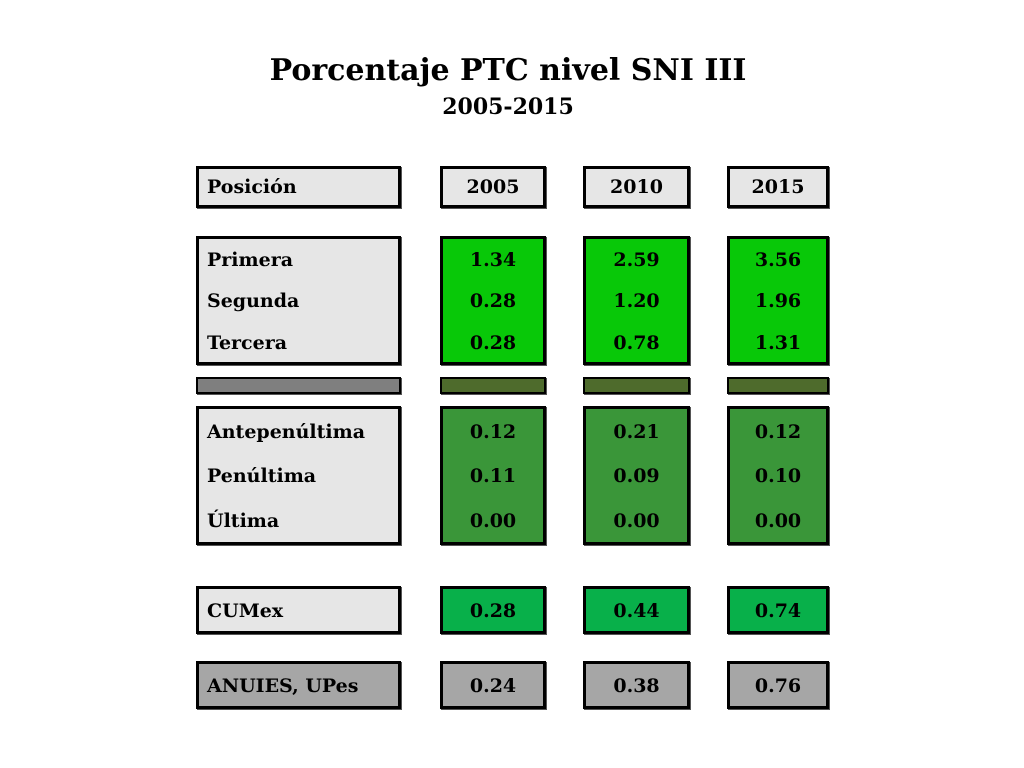 This screenshot has width=1024, height=768. Describe the element at coordinates (778, 343) in the screenshot. I see `value-tercera-2015: 1.31` at that location.